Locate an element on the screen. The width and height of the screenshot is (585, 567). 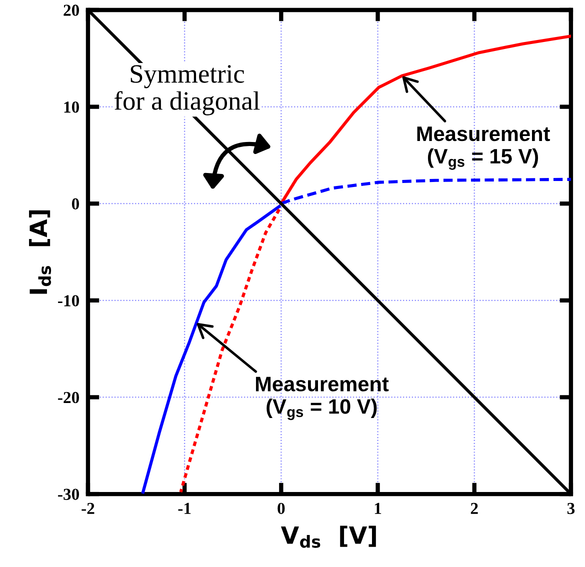
y-tick-label: 10 is located at coordinates (72, 107).